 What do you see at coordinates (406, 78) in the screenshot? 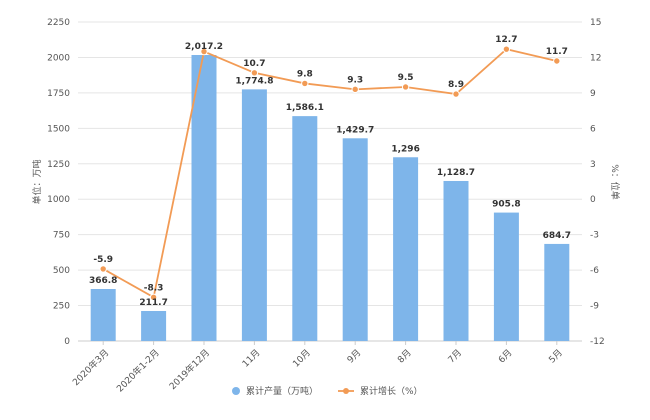
I see `line-value-label: 9.5` at bounding box center [406, 78].